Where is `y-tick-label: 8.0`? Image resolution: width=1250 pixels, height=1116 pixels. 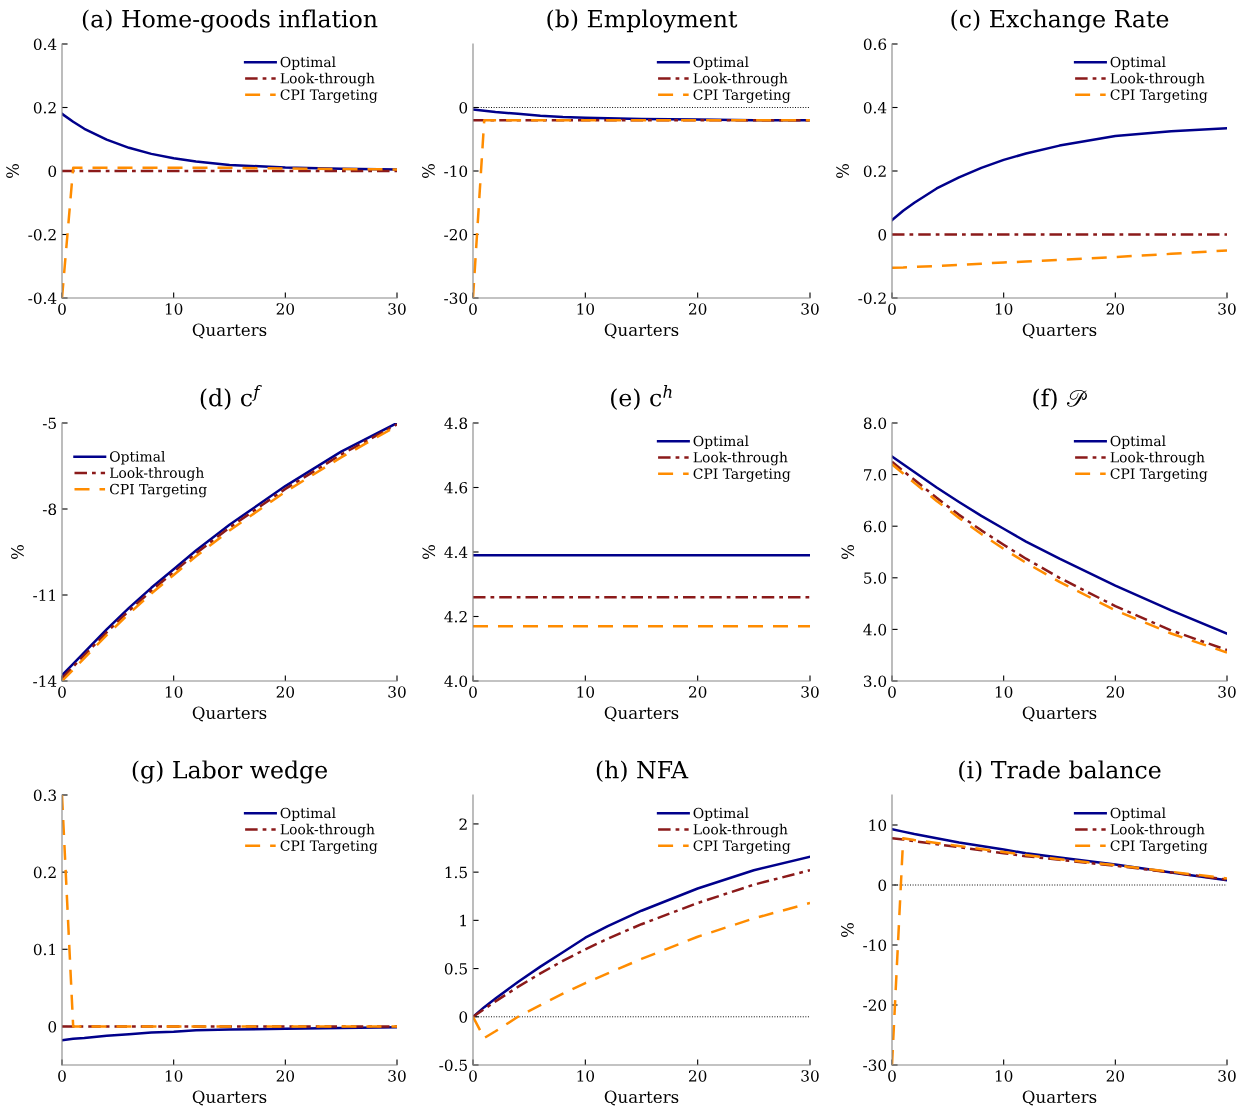 y-tick-label: 8.0 is located at coordinates (875, 423).